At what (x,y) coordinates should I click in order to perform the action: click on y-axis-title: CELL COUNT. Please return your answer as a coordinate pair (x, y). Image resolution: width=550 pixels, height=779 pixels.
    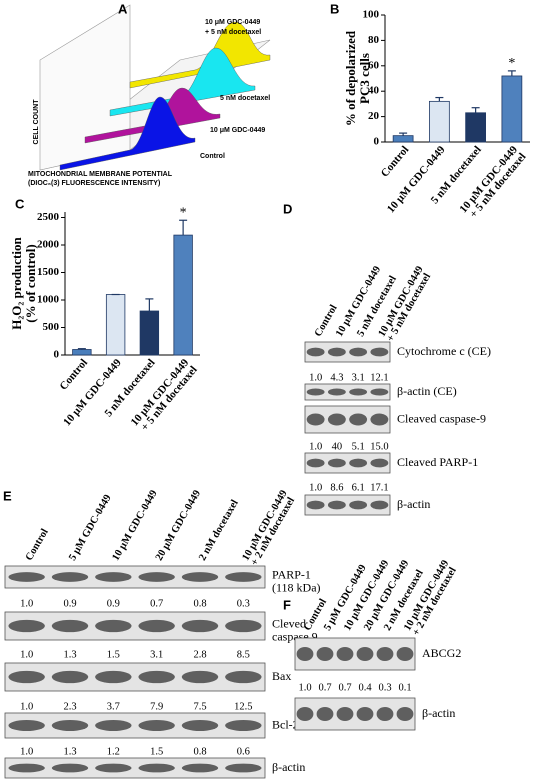
    Looking at the image, I should click on (36, 122).